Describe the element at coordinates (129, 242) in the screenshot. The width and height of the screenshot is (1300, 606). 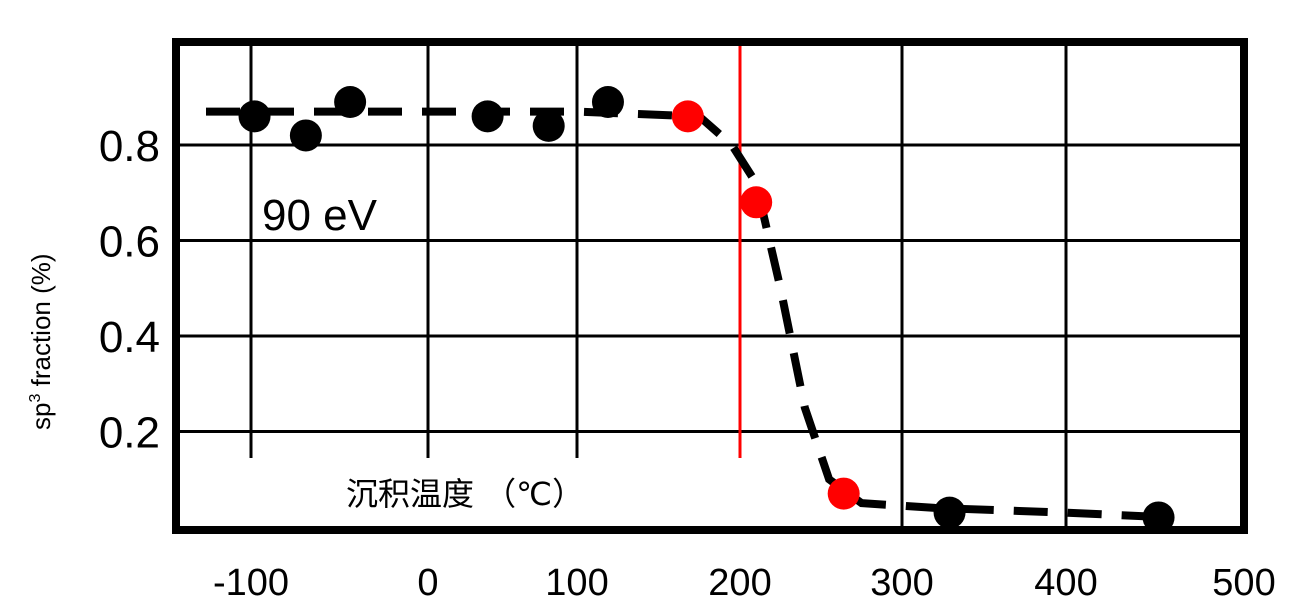
I see `y-tick-label: 0.6` at that location.